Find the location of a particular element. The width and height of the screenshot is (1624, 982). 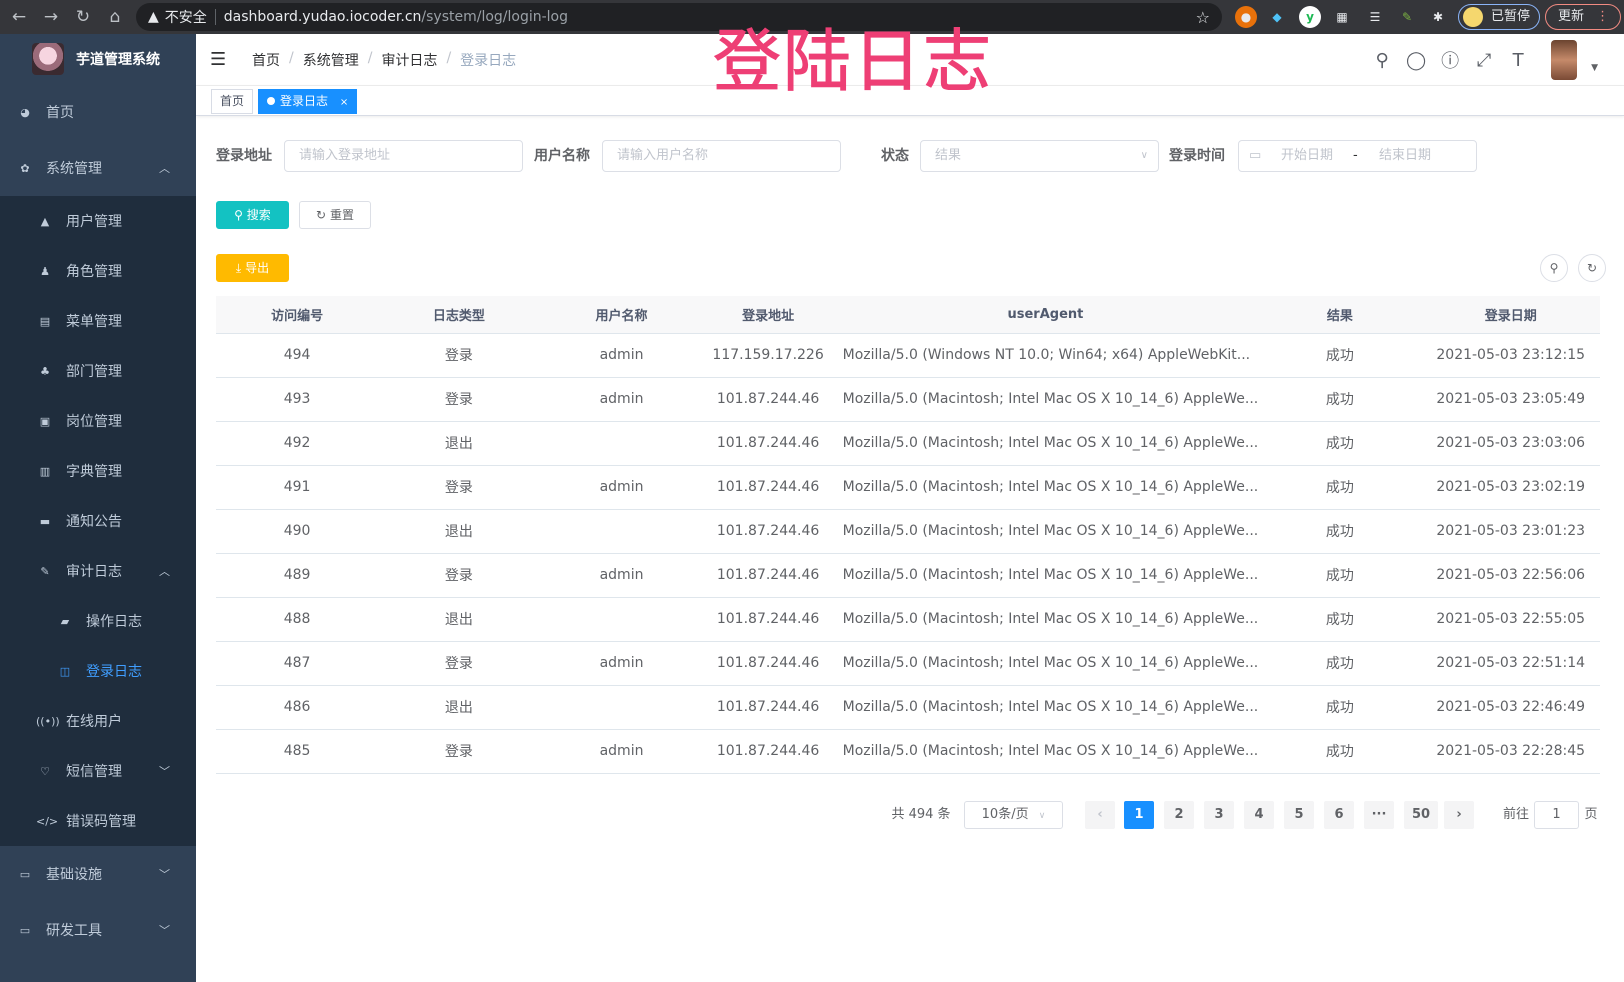

table-cell: 退出 is located at coordinates (459, 531).